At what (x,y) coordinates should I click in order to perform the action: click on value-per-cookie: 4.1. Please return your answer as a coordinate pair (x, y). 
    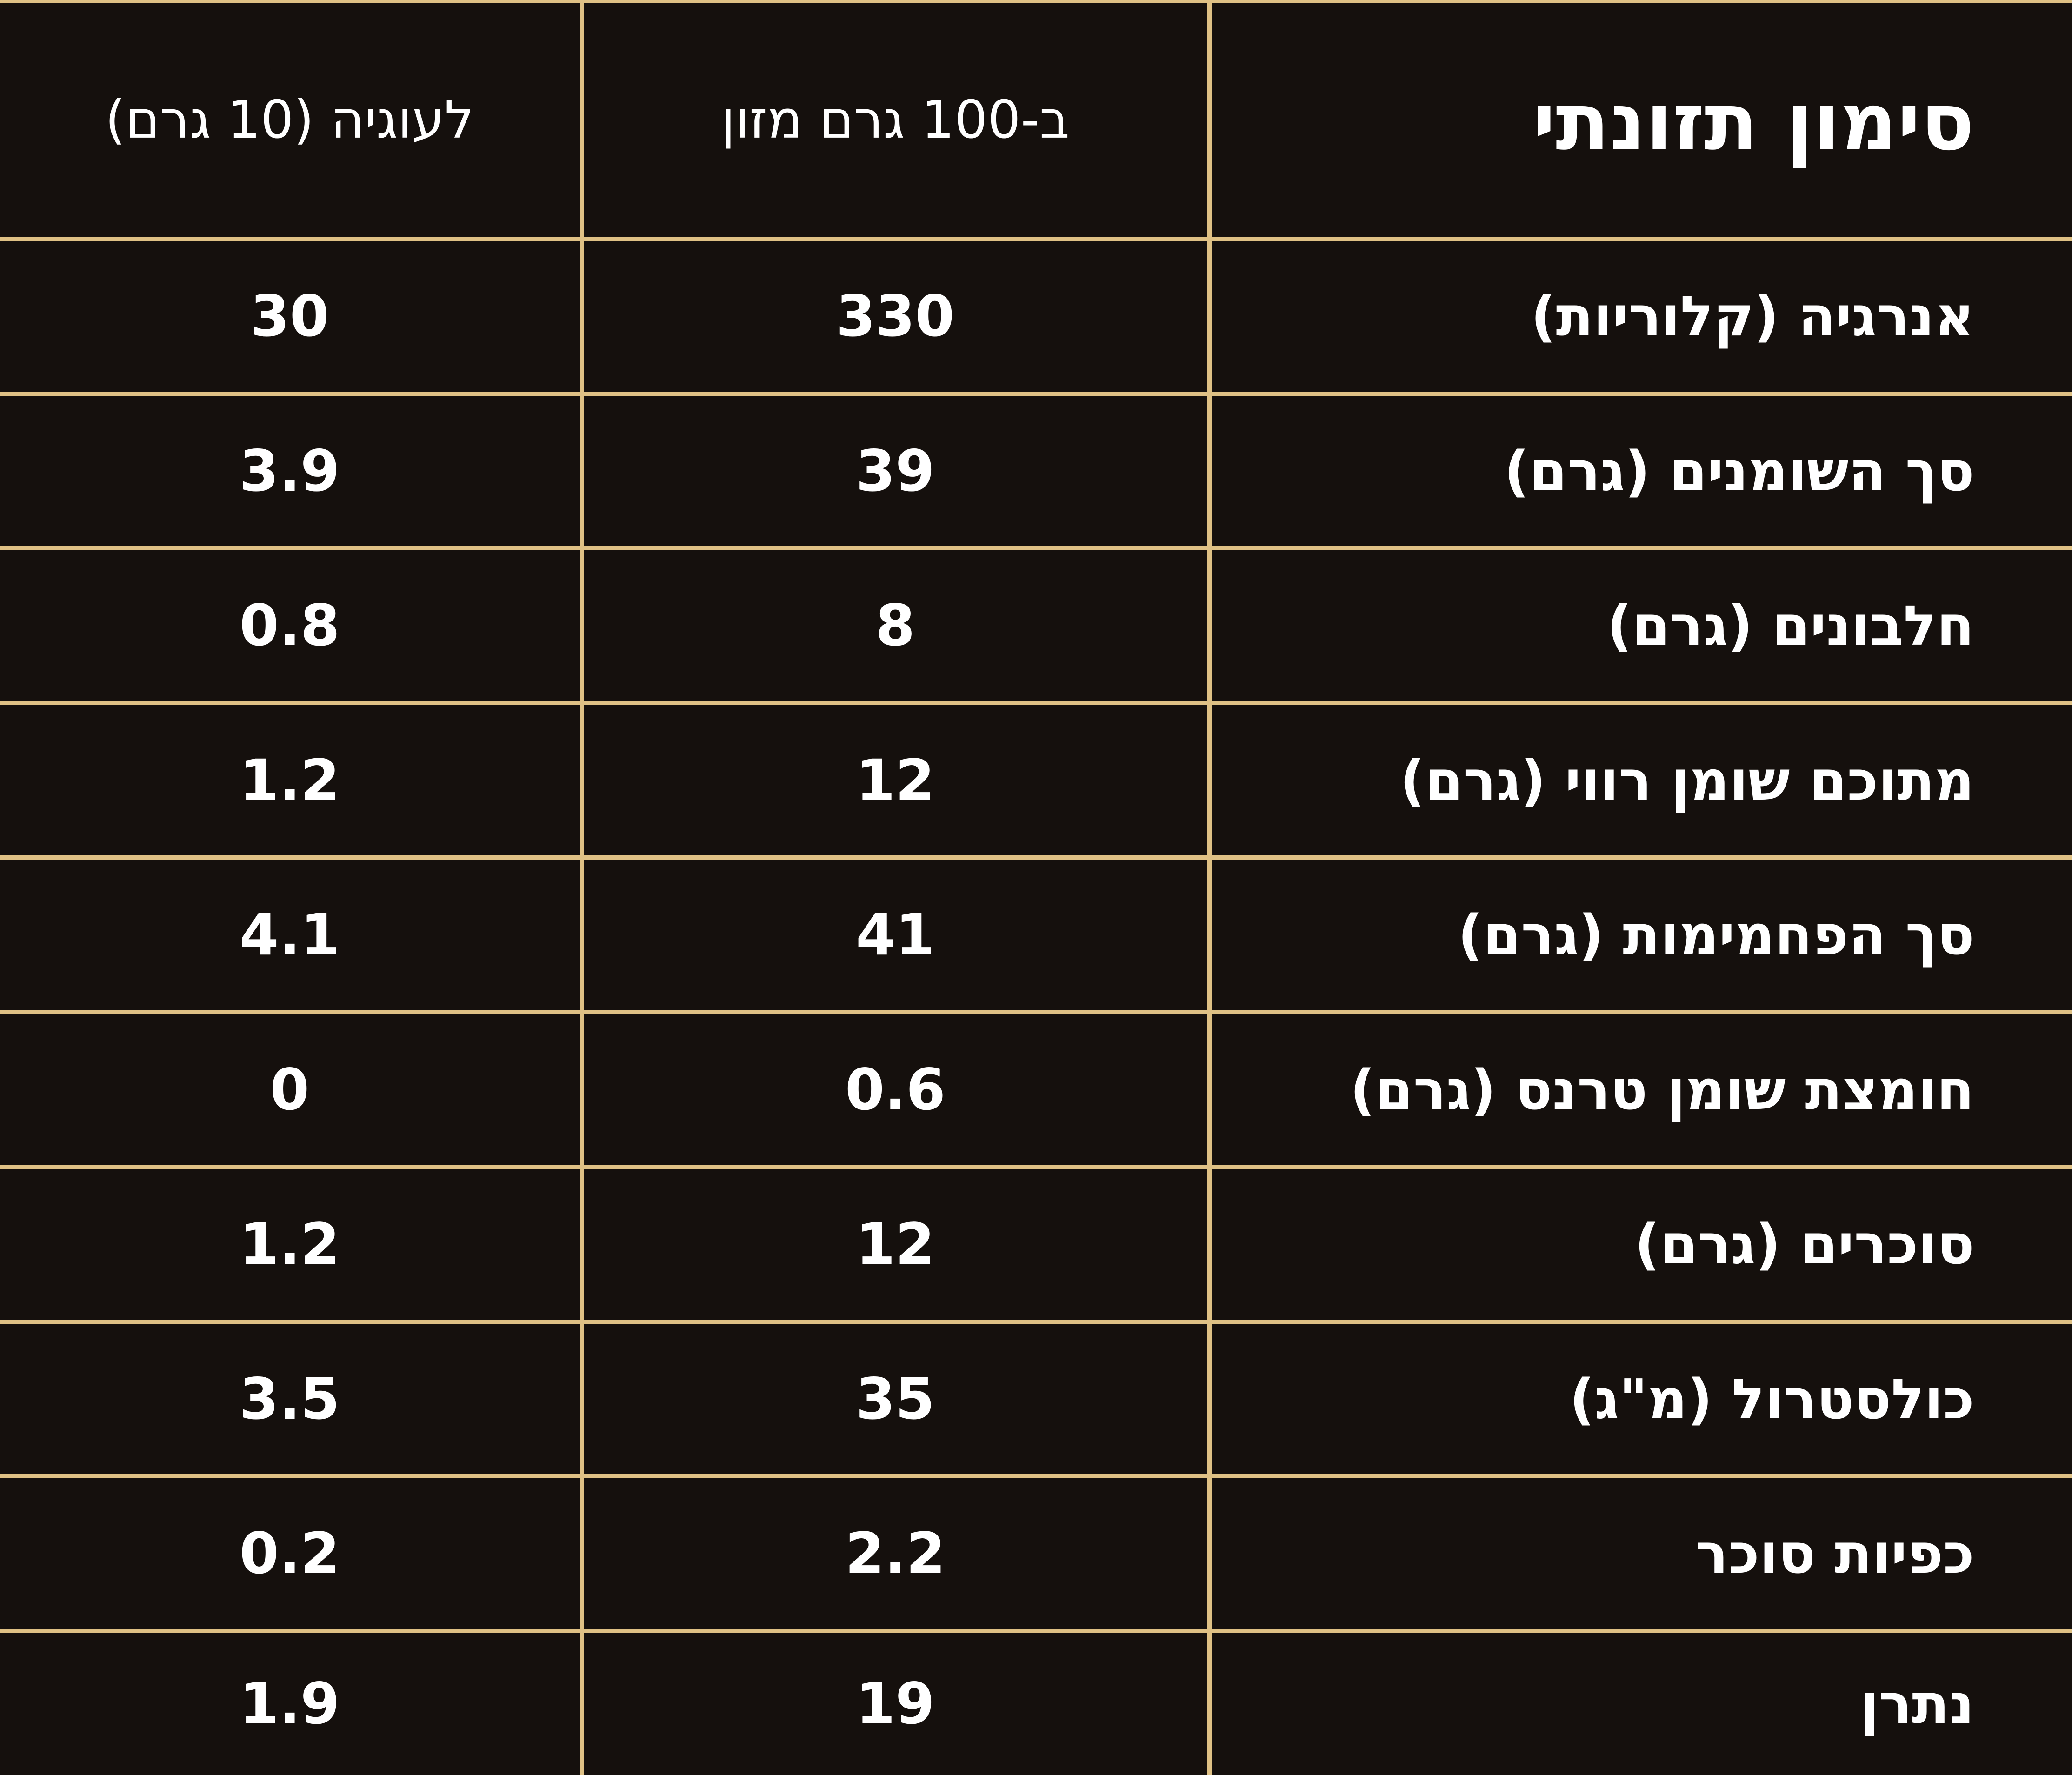
    Looking at the image, I should click on (292, 934).